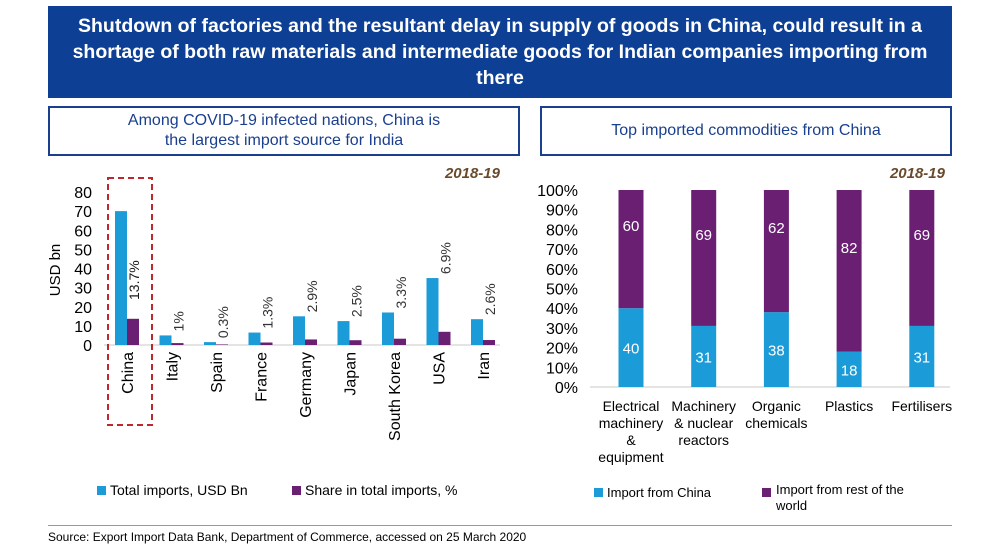 The width and height of the screenshot is (1000, 557). I want to click on data-label-rest: 60, so click(631, 226).